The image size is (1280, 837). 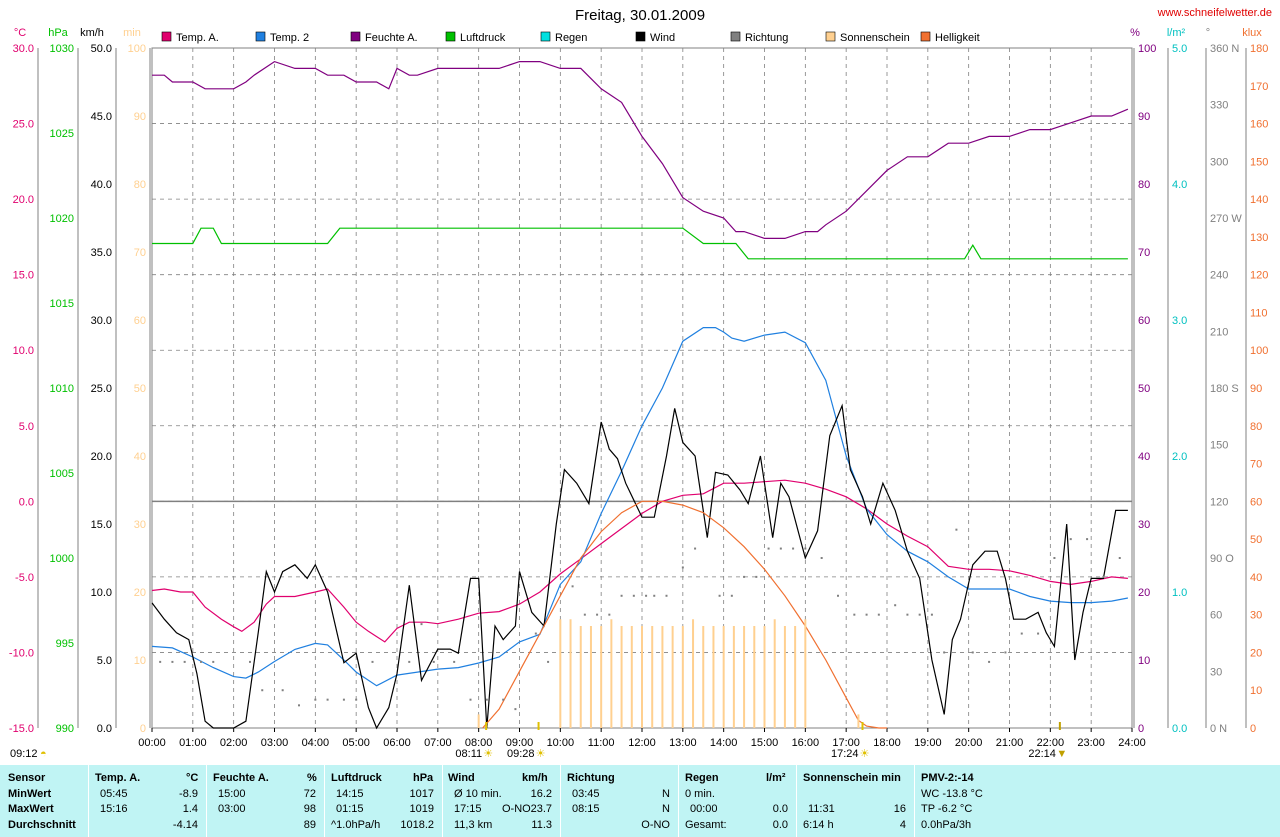 I want to click on sun-total-time: 6:14 h, so click(x=818, y=825).